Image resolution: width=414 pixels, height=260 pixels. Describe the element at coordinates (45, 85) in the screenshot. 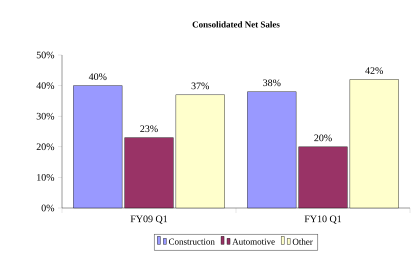

I see `y-tick-label: 40%` at that location.